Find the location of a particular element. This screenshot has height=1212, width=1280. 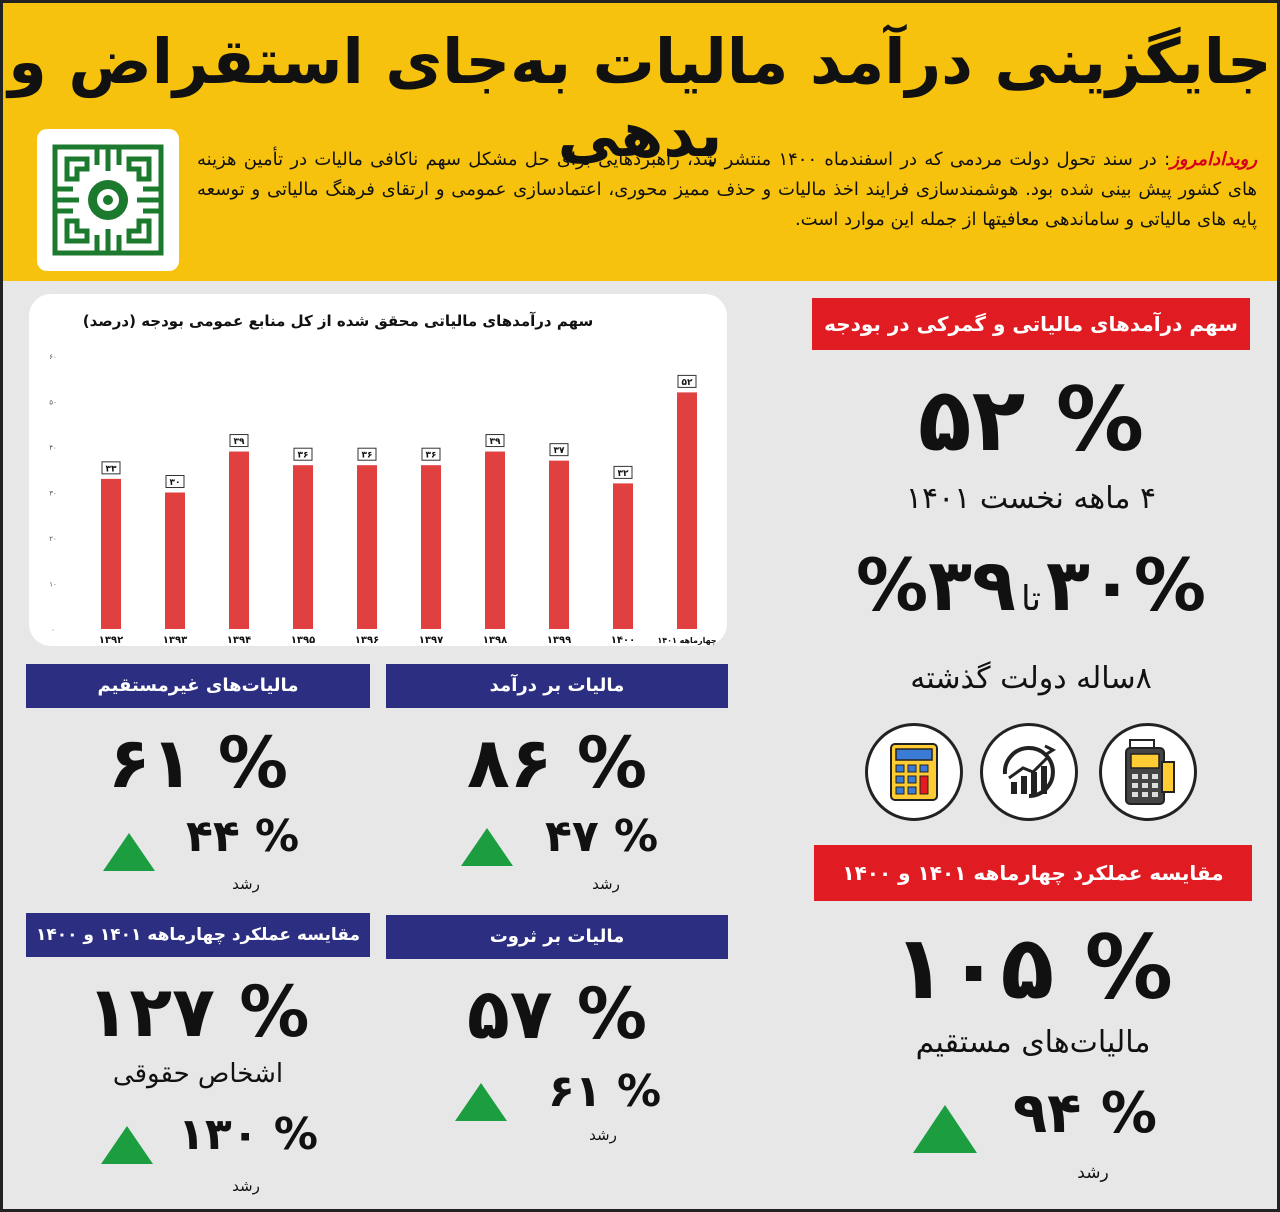

range-to-word: تا is located at coordinates (1031, 599).